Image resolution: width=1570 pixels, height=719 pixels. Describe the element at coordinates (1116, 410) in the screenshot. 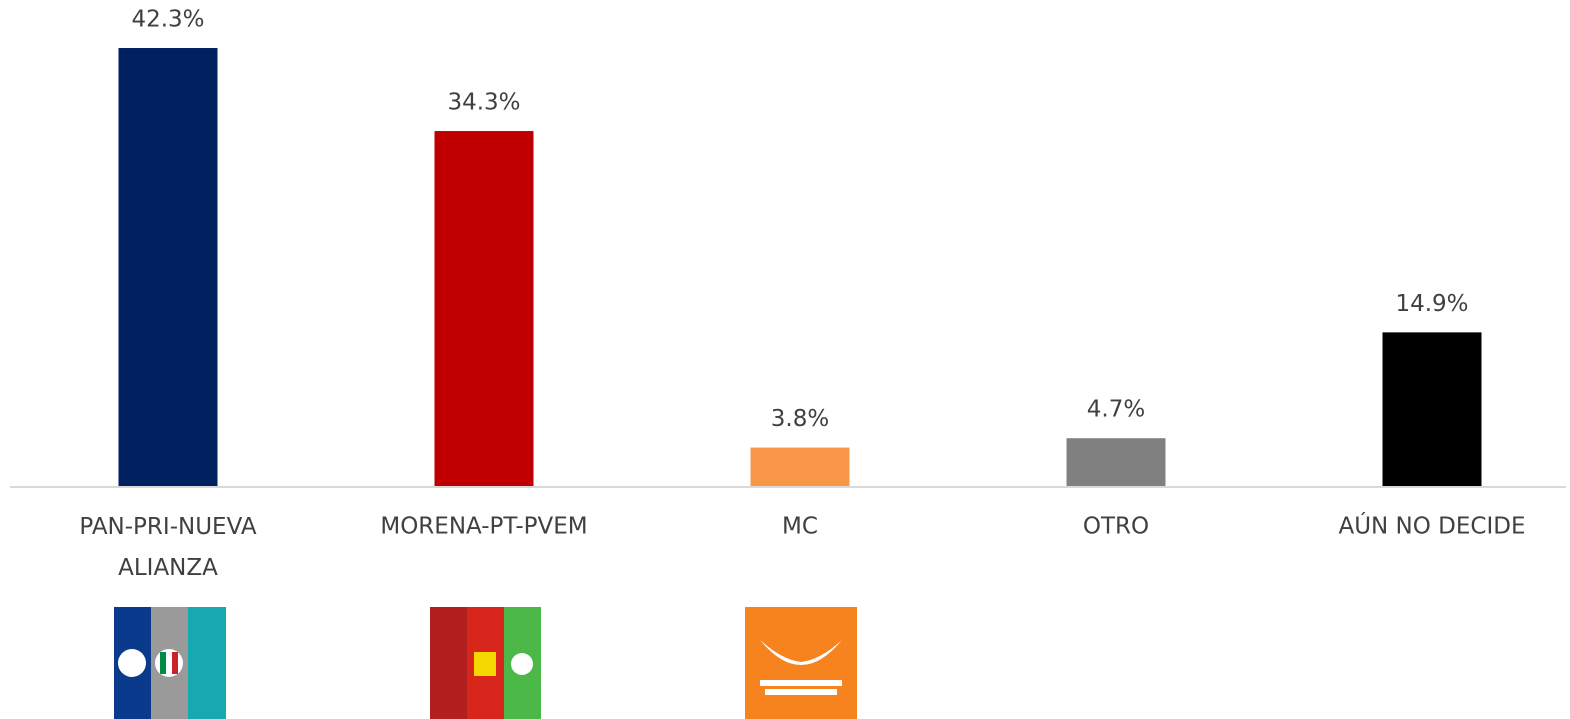

I see `data-label: 4.7%` at that location.